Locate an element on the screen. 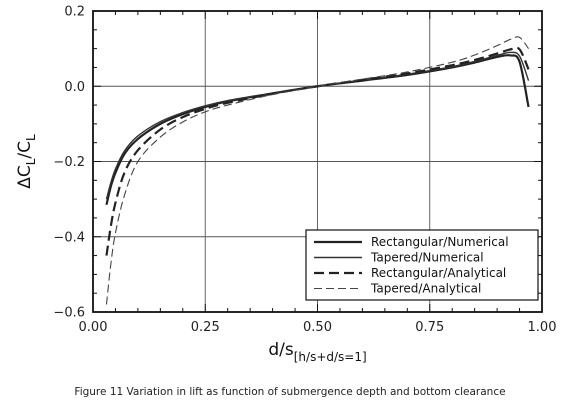 The width and height of the screenshot is (580, 417). x-tick-label: 0.50 is located at coordinates (317, 327).